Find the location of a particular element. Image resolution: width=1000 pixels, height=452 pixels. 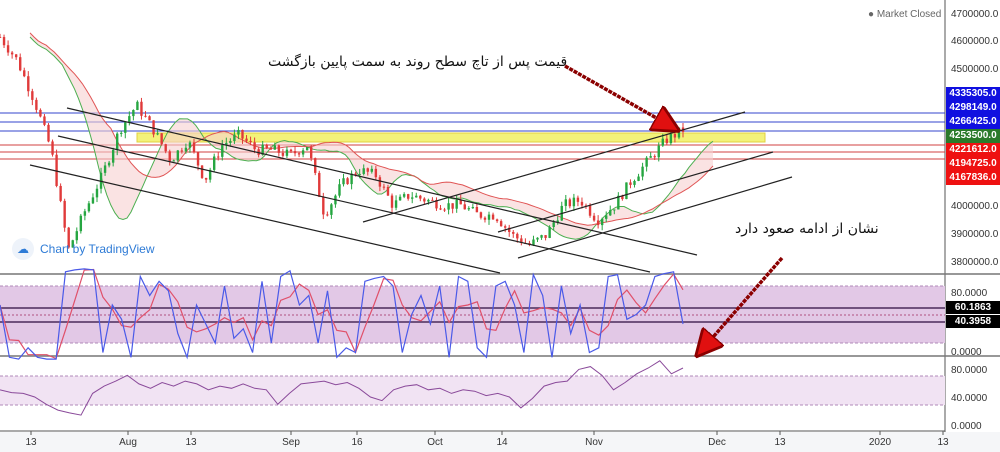

time-tick: 16 is located at coordinates (357, 442).